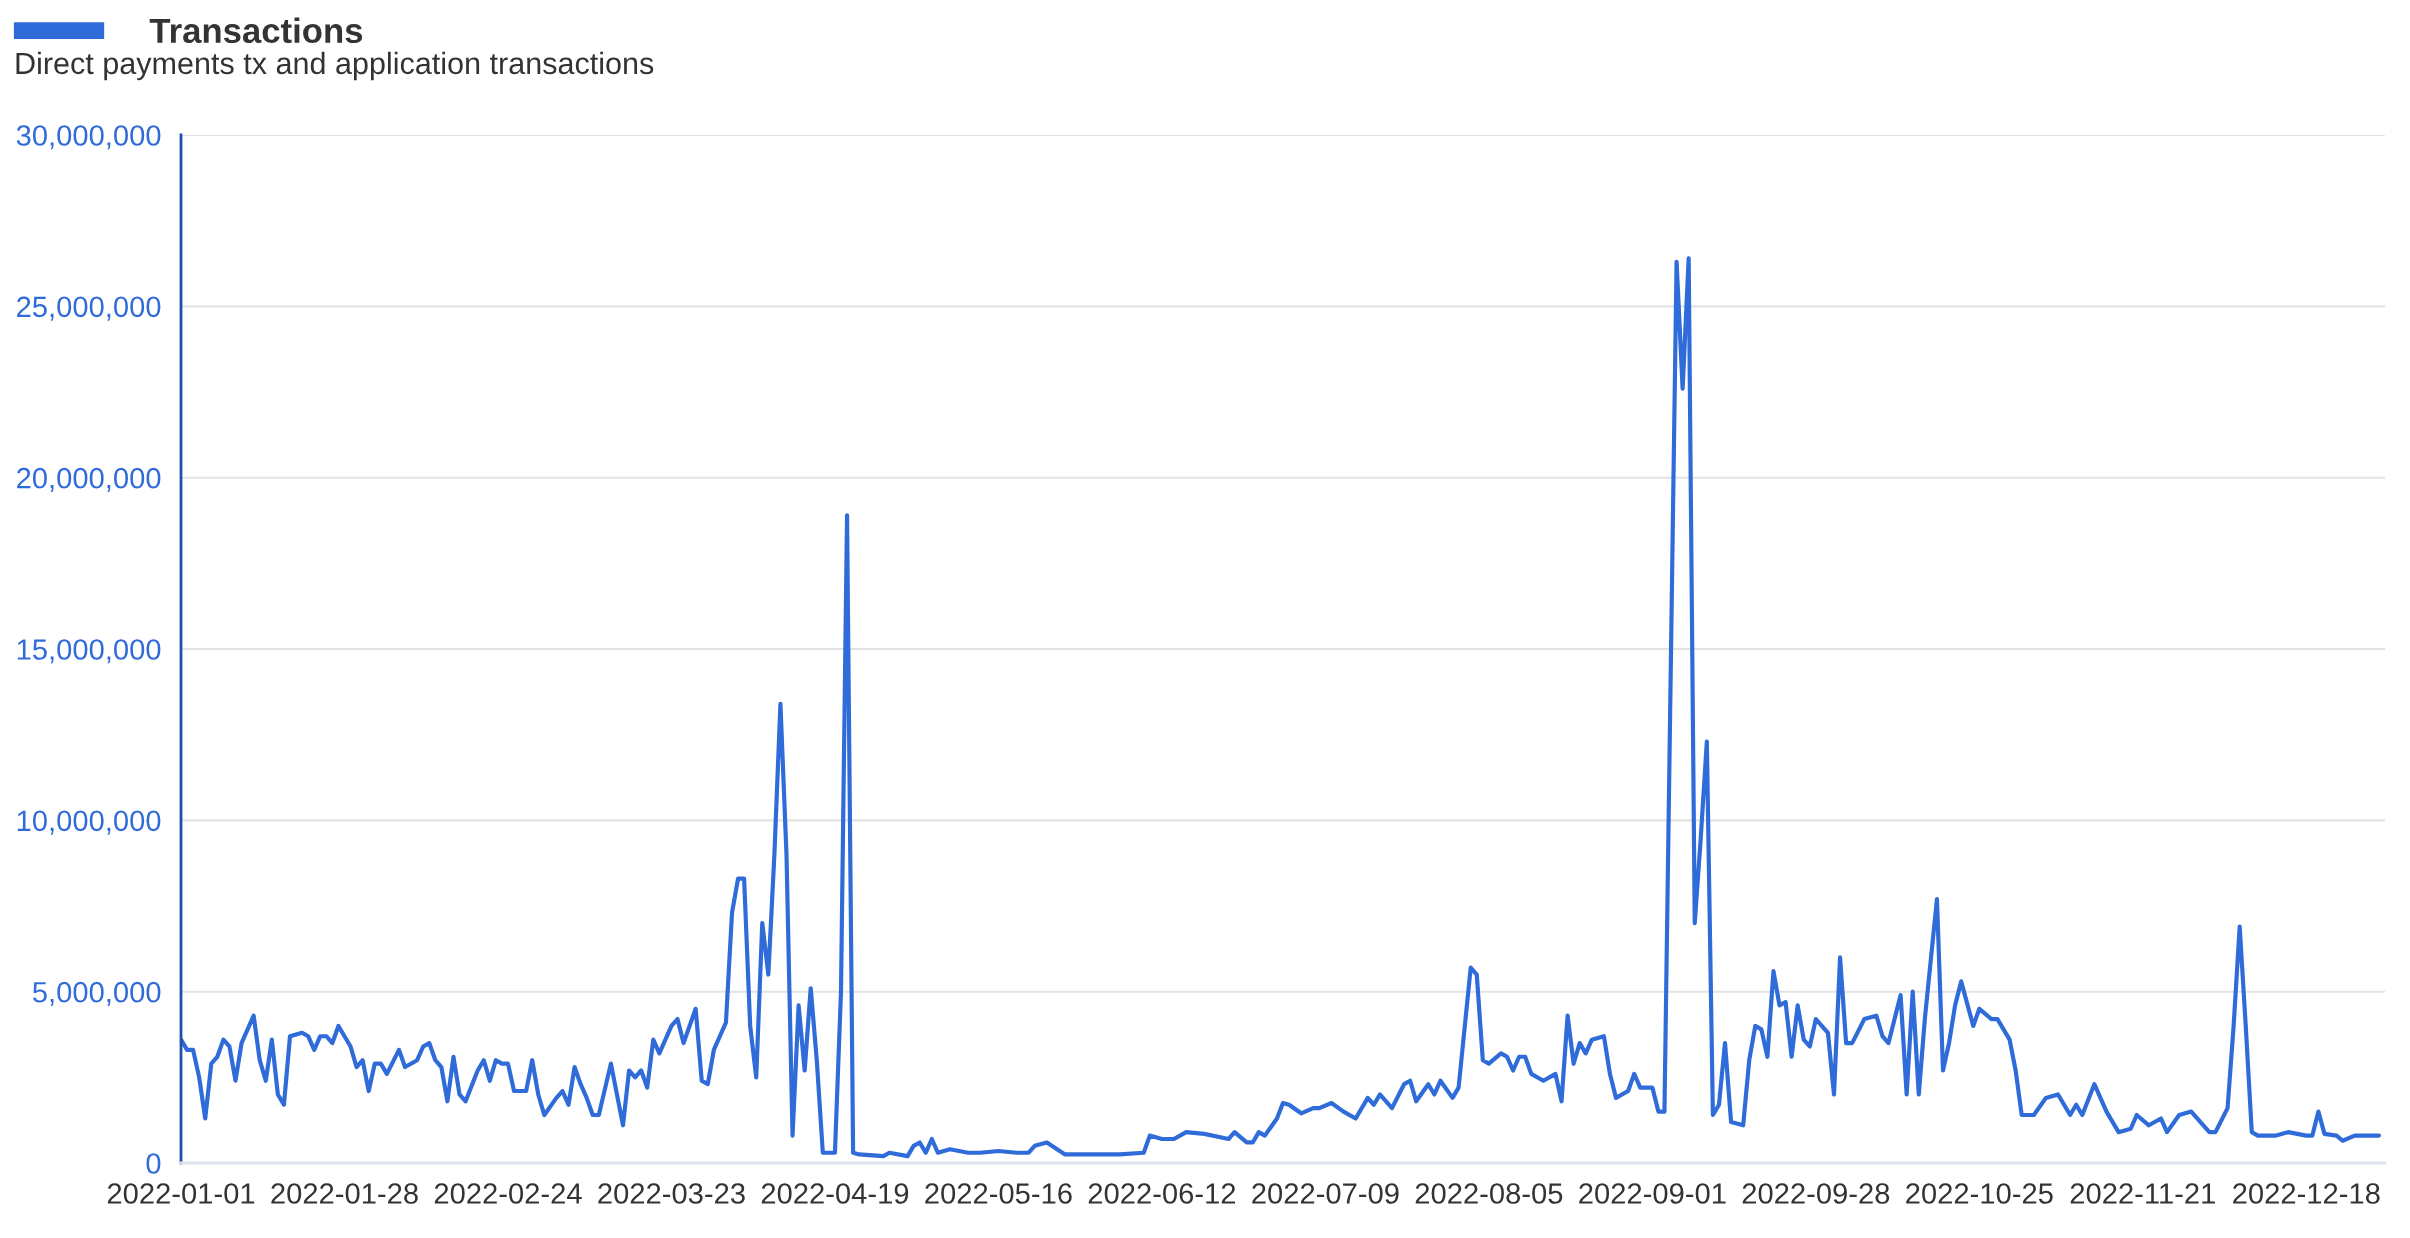  I want to click on x-tick-label: 2022-04-19, so click(835, 1193).